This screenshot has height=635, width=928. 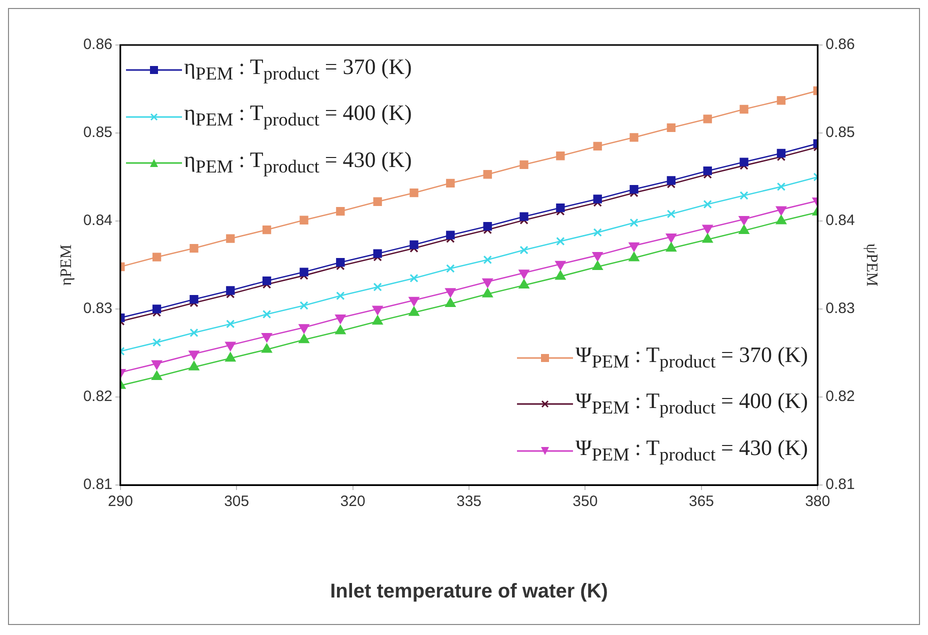 I want to click on y-tick-label: 0.85, so click(x=97, y=133).